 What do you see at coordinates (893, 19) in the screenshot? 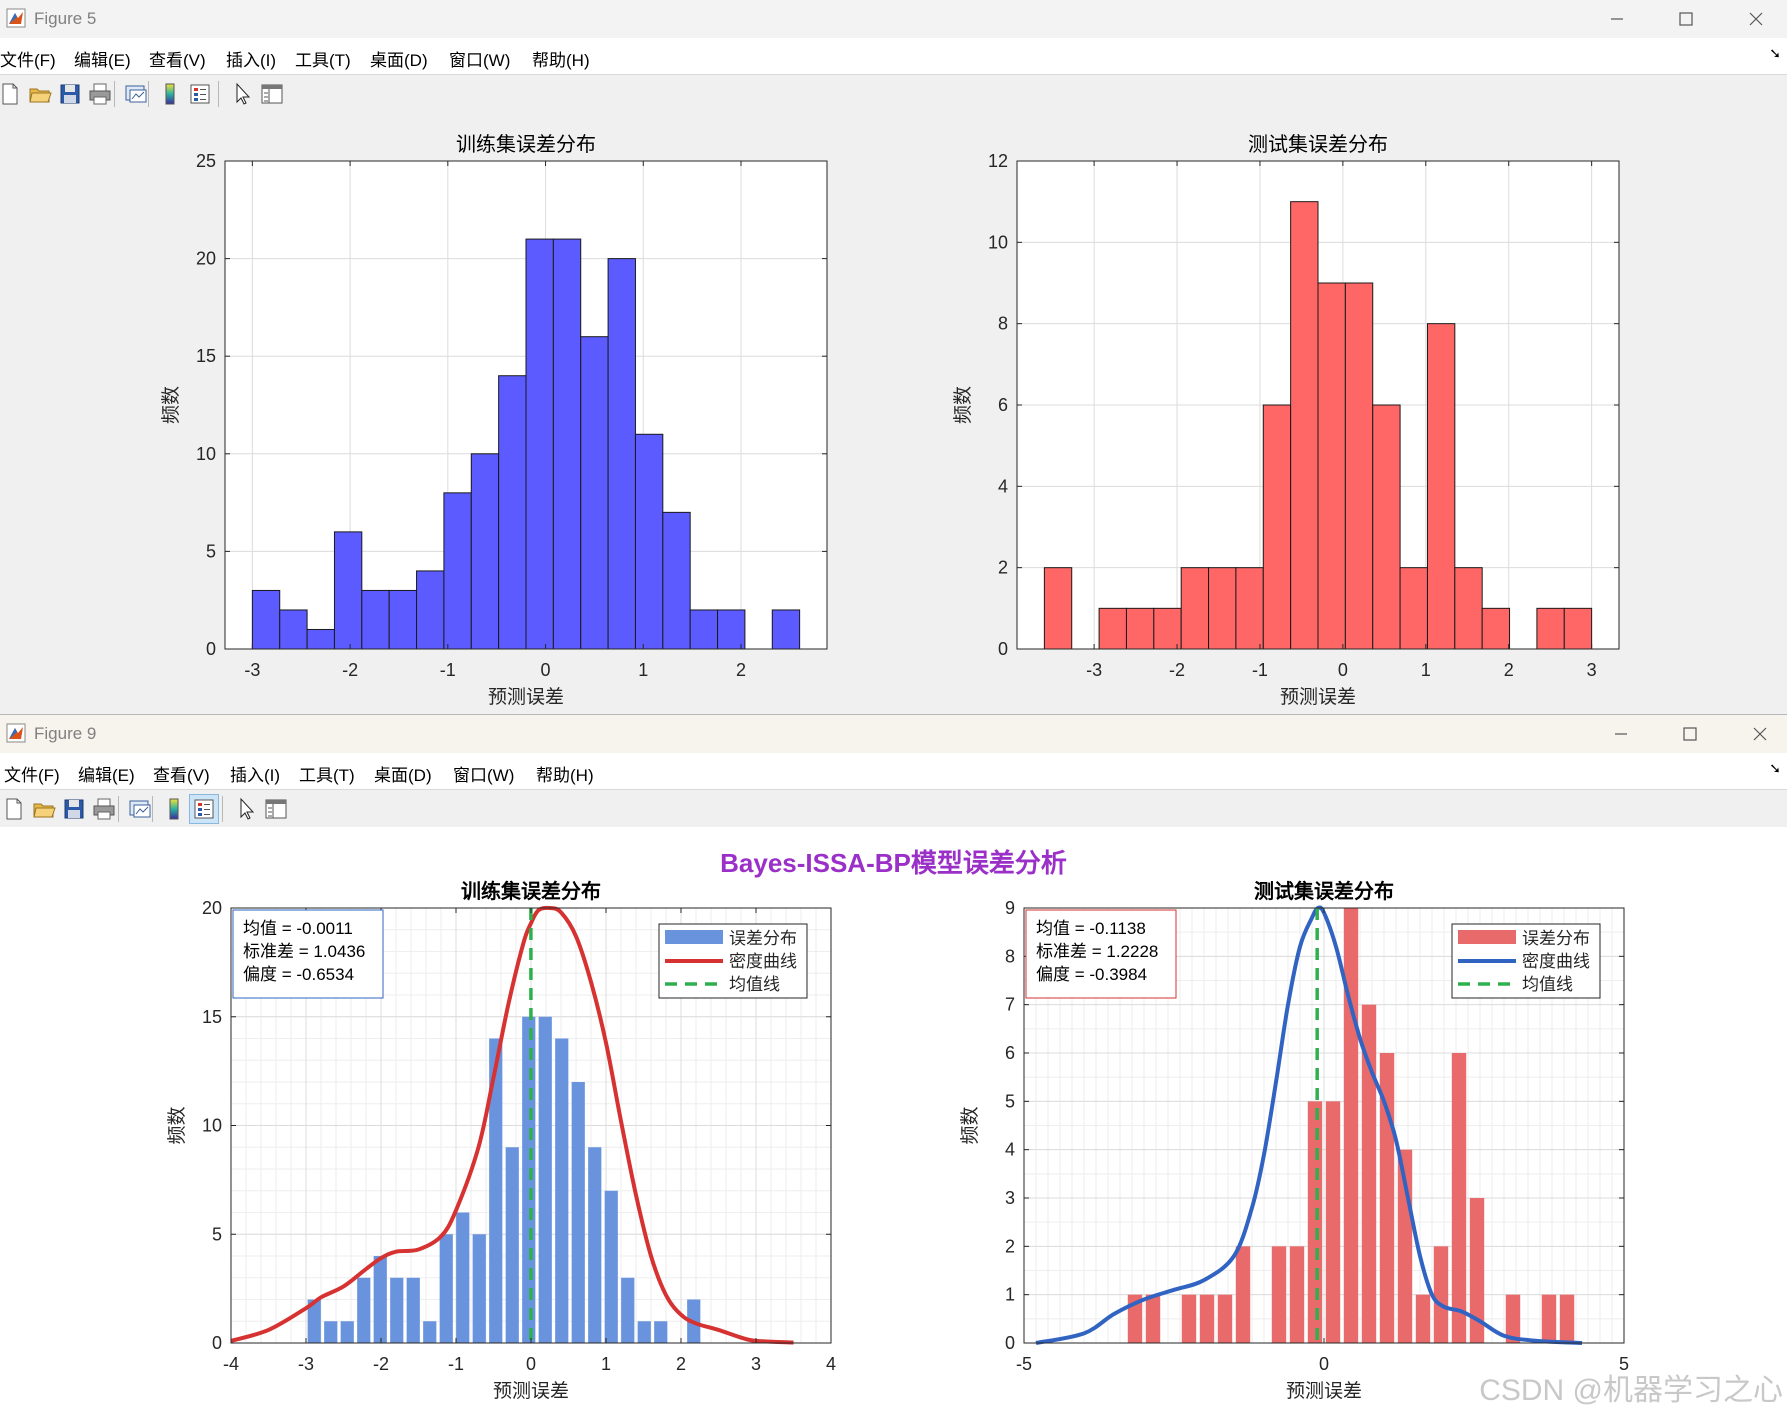
I see `figure5-titlebar: Figure 5` at bounding box center [893, 19].